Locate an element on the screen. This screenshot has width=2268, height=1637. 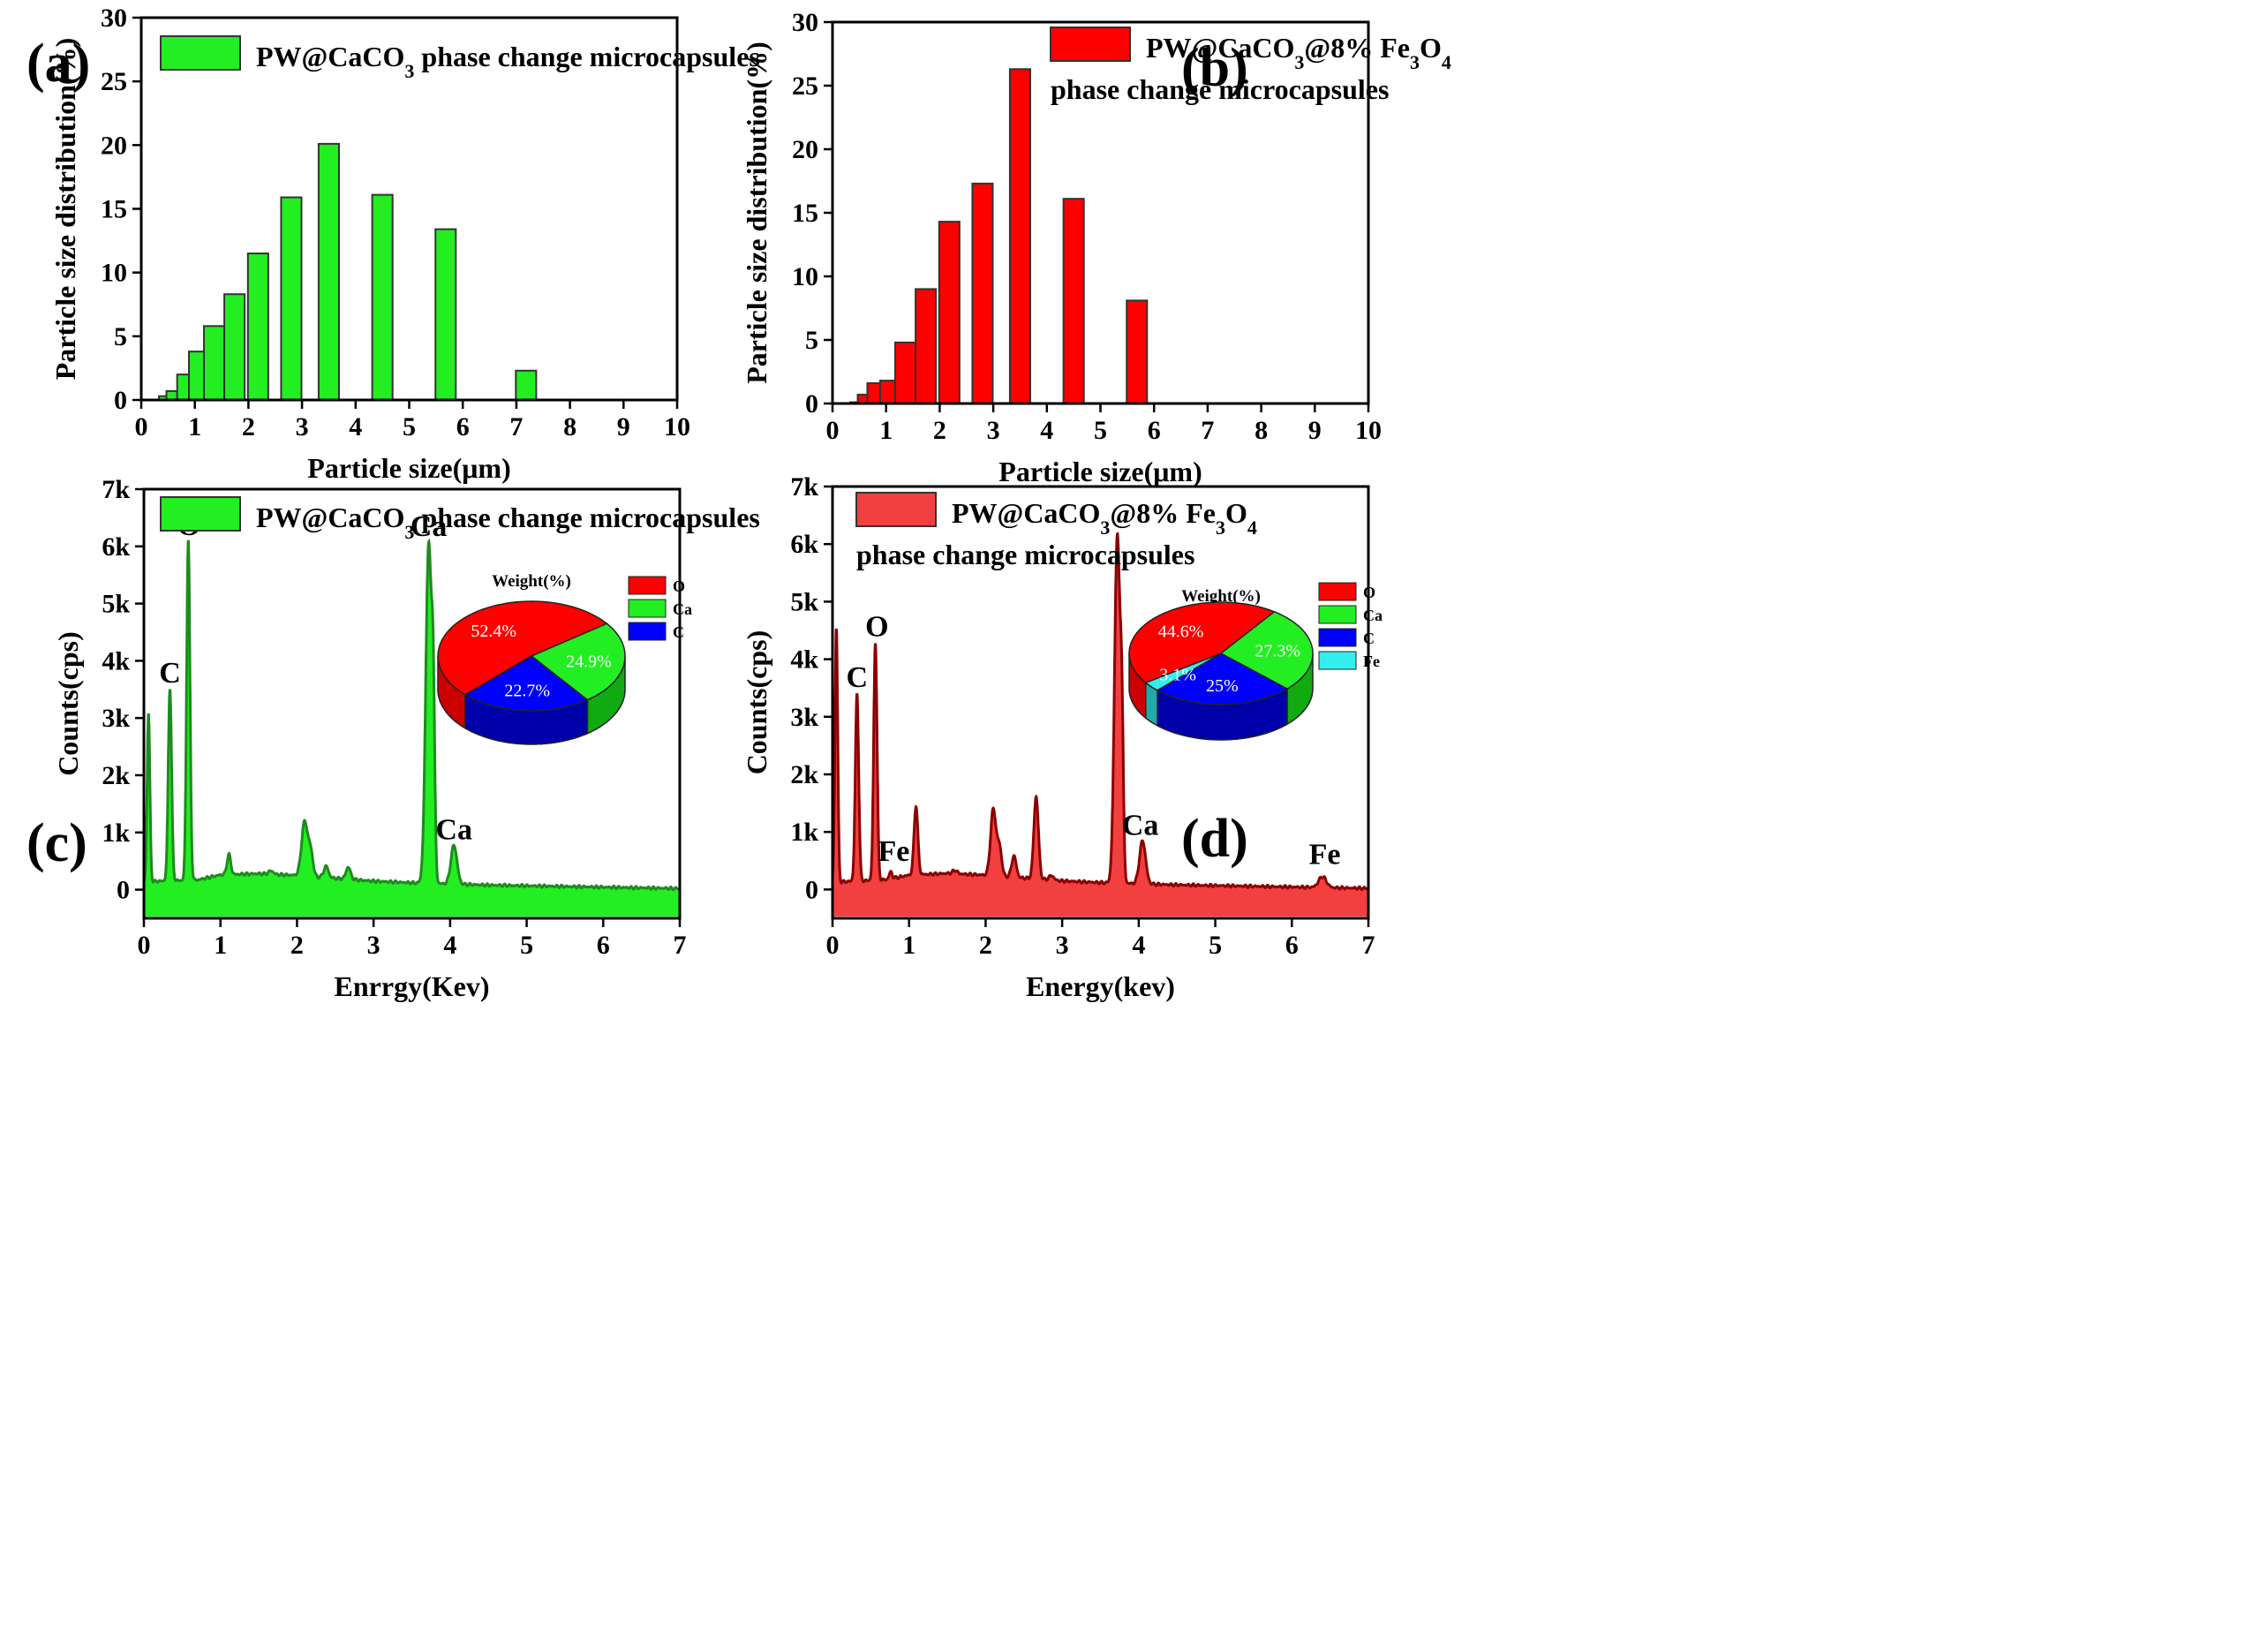
peak-label: O is located at coordinates (876, 627).